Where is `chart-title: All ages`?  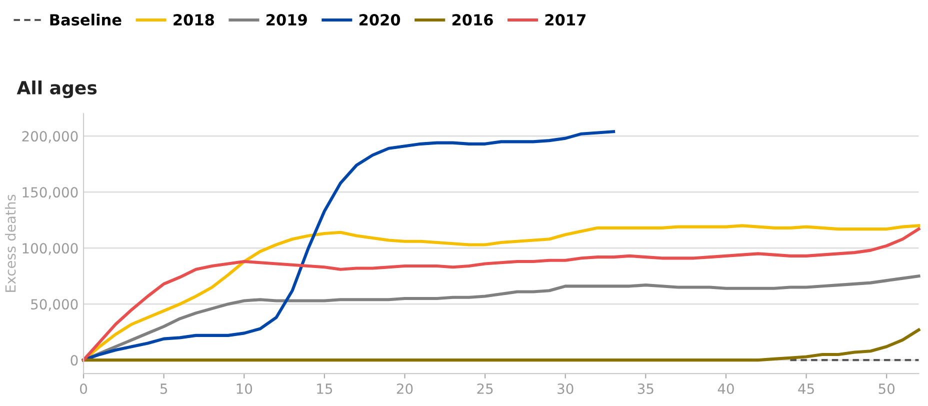 chart-title: All ages is located at coordinates (56, 89).